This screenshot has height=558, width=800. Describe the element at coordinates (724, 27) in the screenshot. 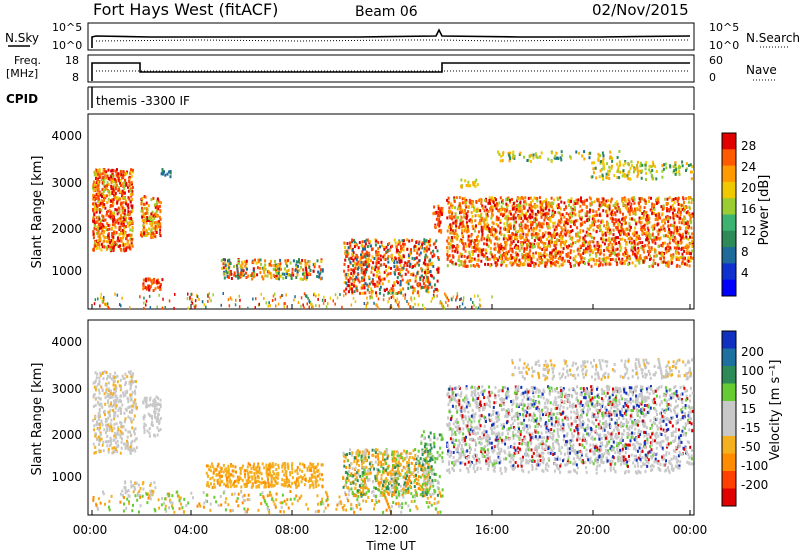

I see `noise-right-tick-top: 10^5` at that location.